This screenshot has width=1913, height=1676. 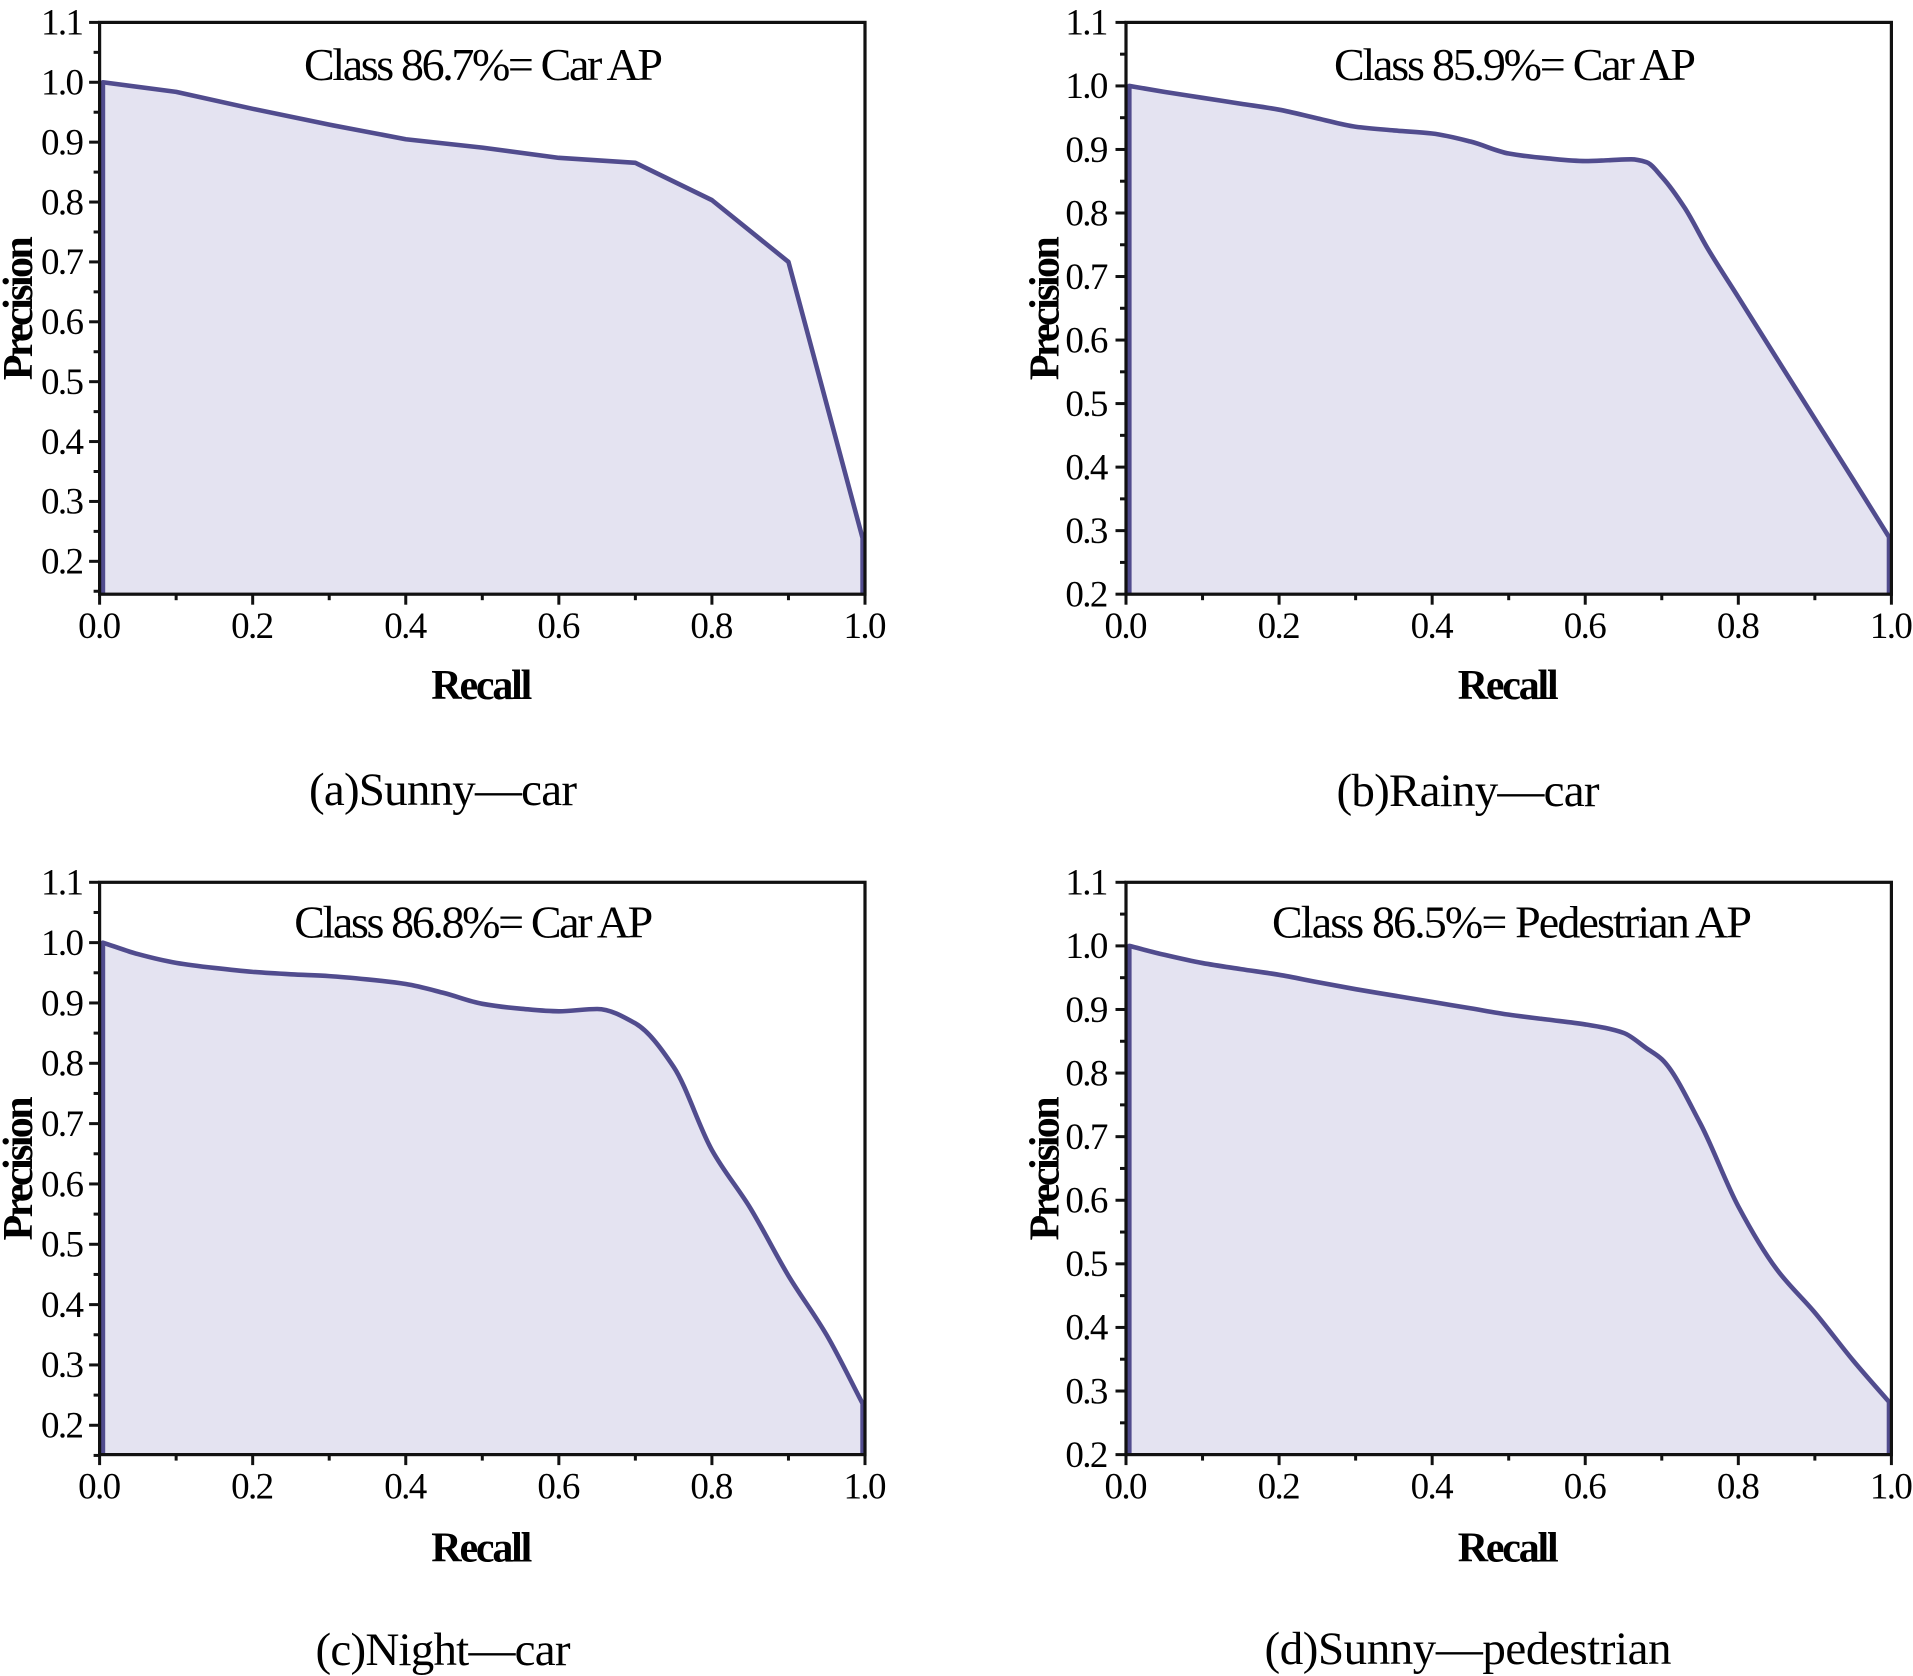 I want to click on svg-text: Class 86.8%= Car AP, so click(x=473, y=922).